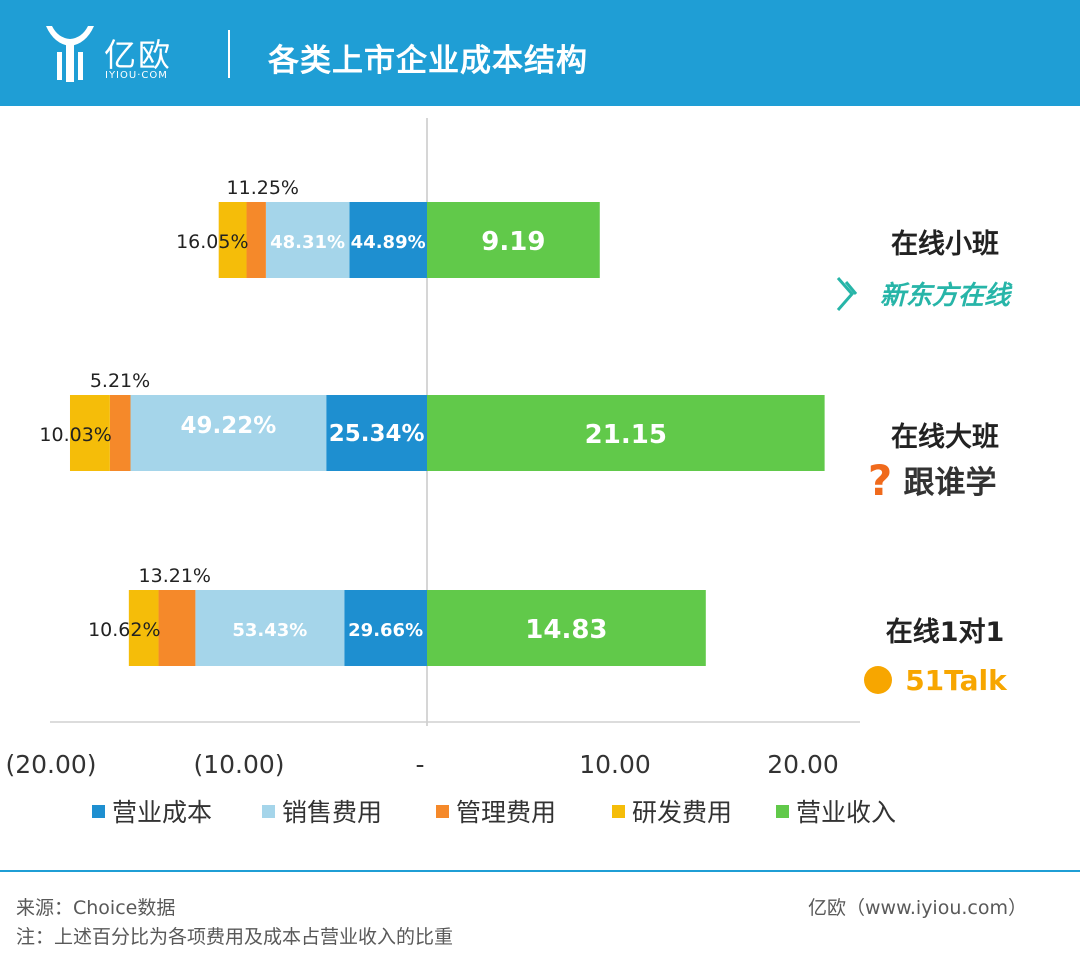  I want to click on label-rnd: 16.05%, so click(212, 242).